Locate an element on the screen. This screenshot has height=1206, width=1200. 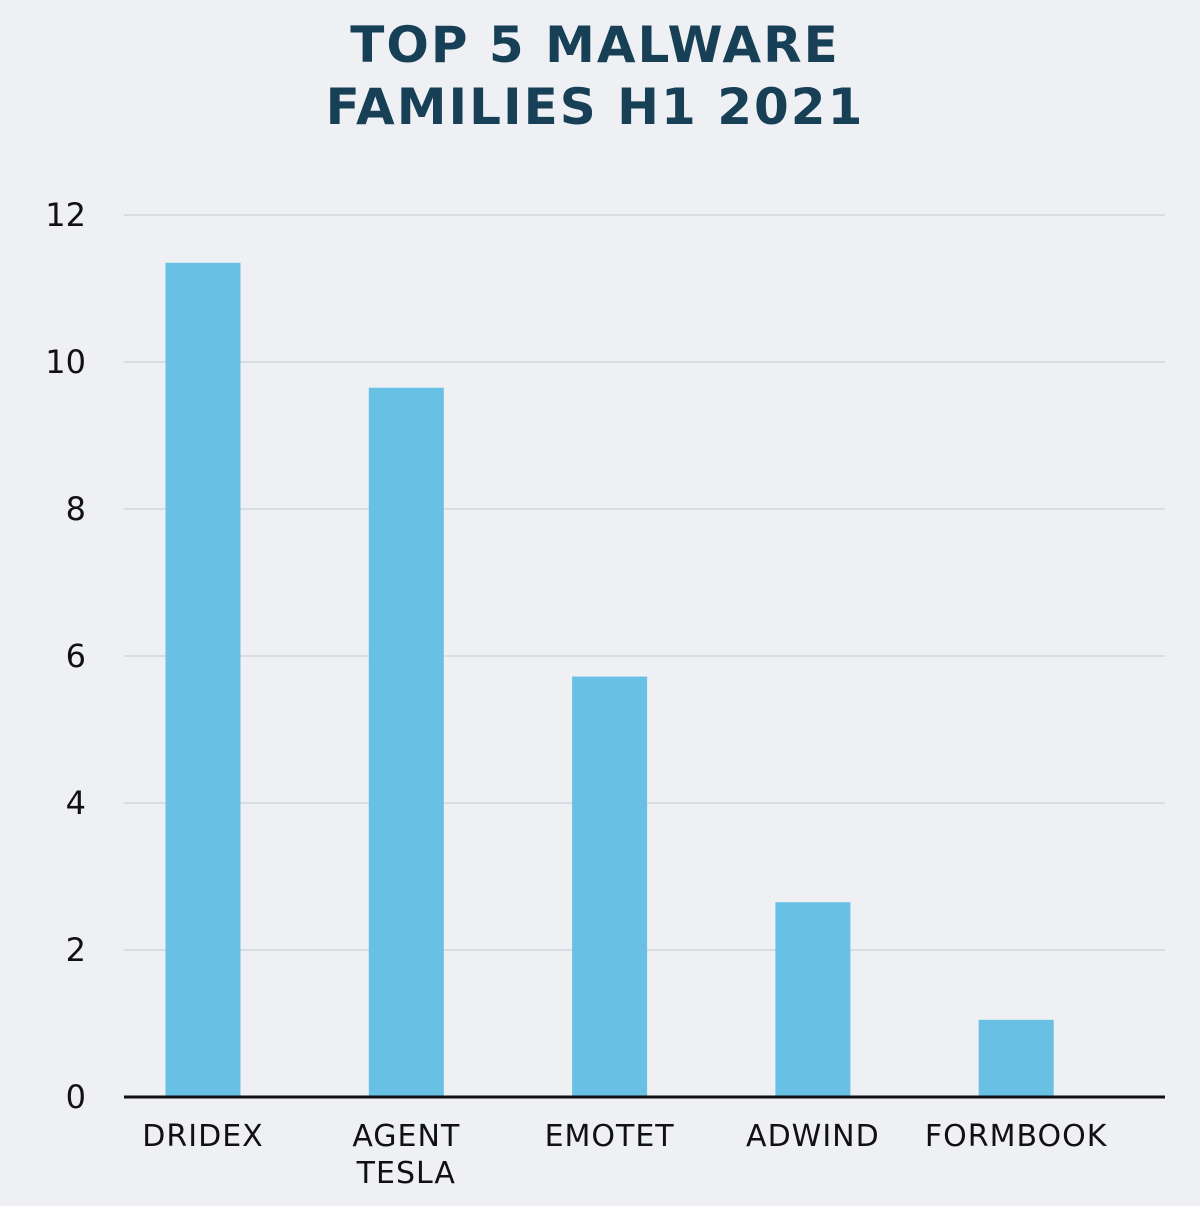
chart-title-line-2: FAMILIES H1 2021 is located at coordinates (595, 107).